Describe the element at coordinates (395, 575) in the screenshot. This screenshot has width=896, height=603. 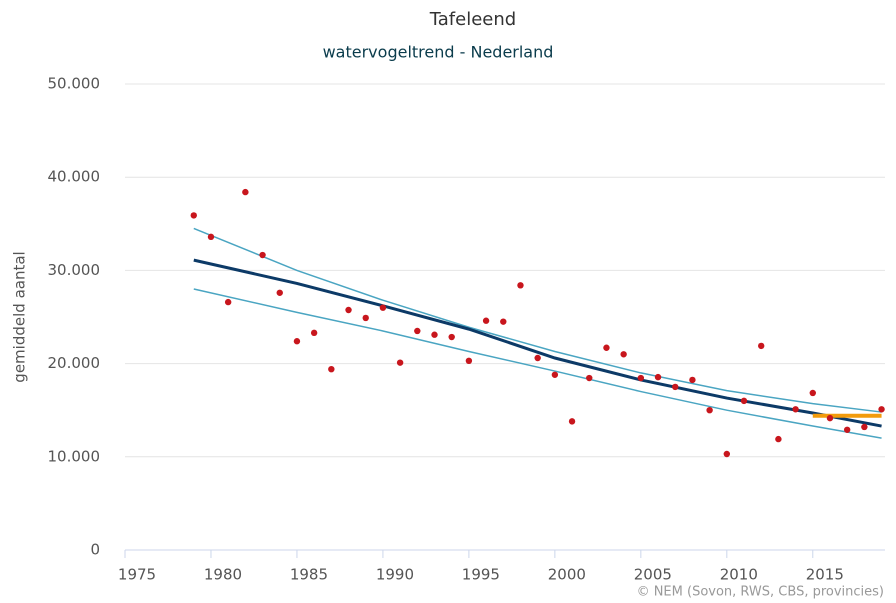
I see `x-tick-label: 1990` at that location.